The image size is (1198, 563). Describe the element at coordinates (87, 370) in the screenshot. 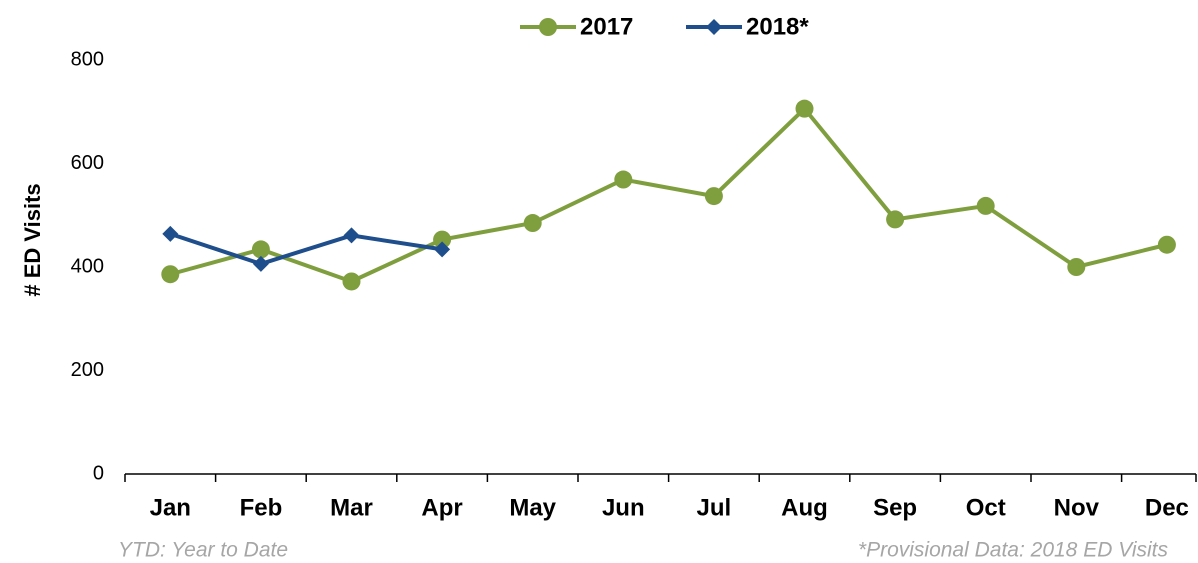

I see `y-tick-label: 200` at that location.